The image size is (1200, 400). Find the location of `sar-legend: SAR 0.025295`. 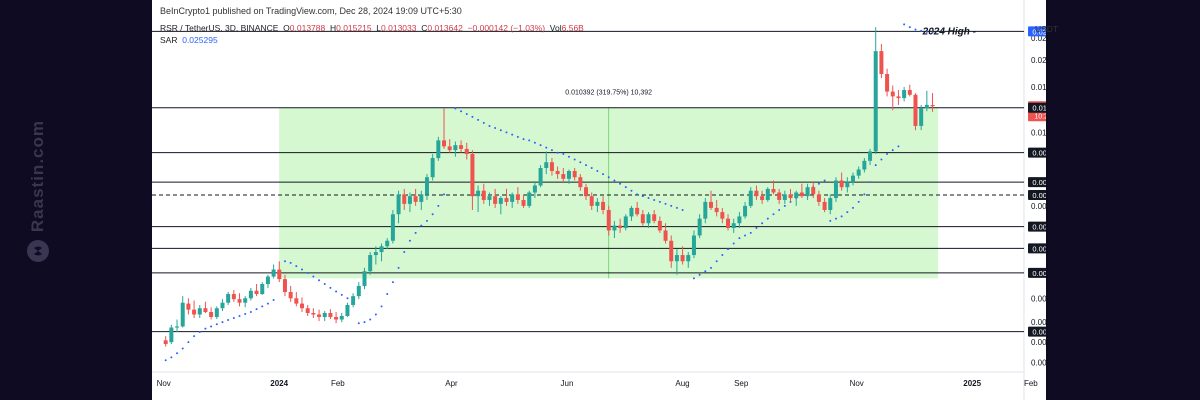

sar-legend: SAR 0.025295 is located at coordinates (189, 40).